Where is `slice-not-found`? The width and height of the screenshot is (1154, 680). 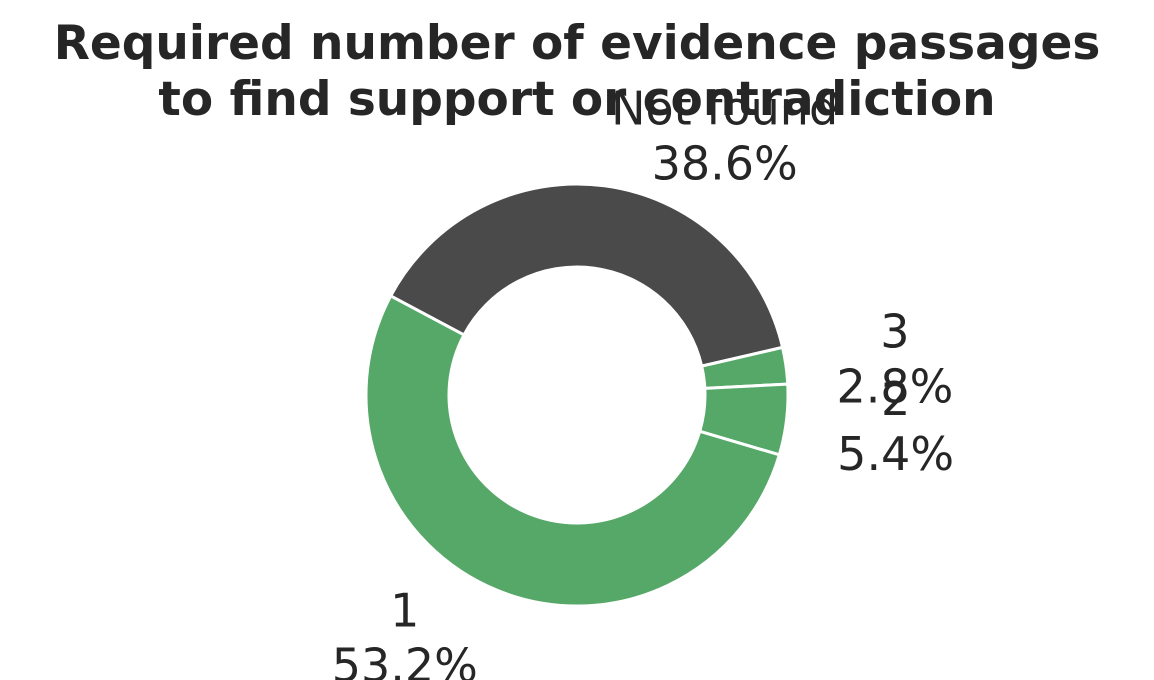
slice-not-found is located at coordinates (587, 275).